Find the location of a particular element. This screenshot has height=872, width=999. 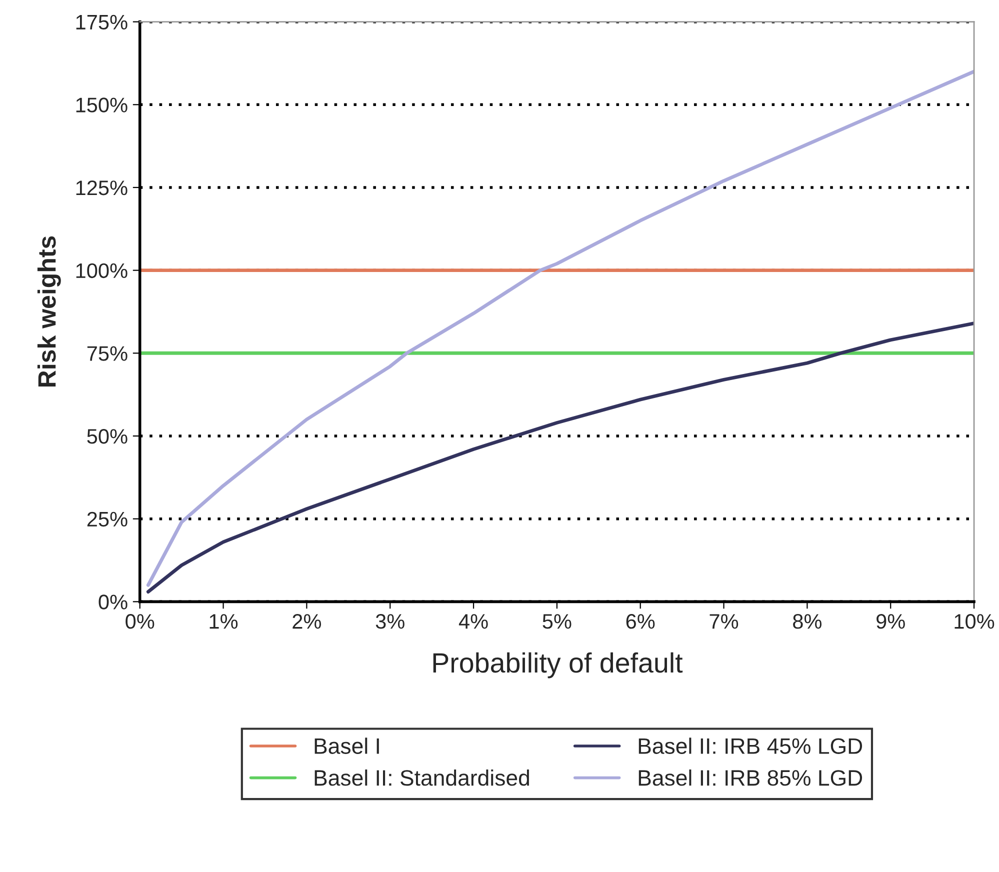

x-tick-label: 1% is located at coordinates (224, 621).